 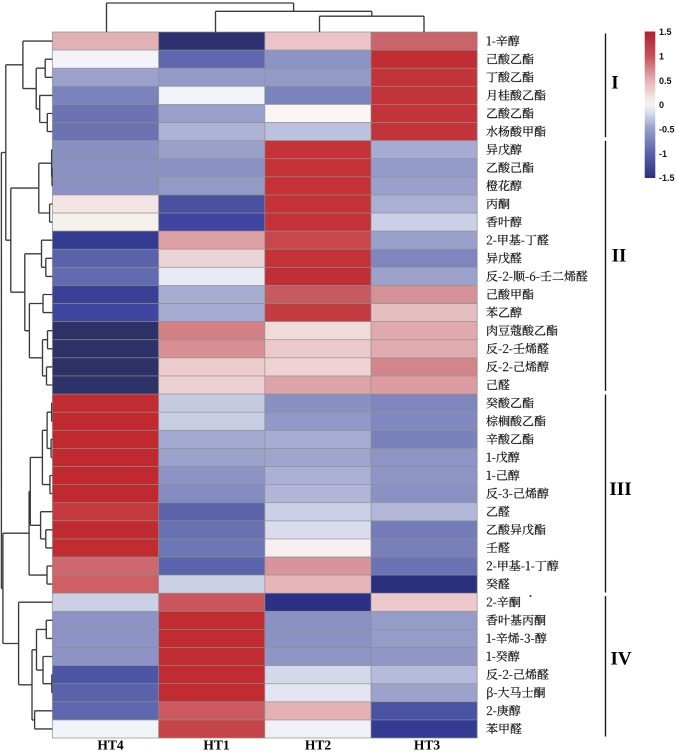 What do you see at coordinates (665, 32) in the screenshot?
I see `svg-text: 1.5` at bounding box center [665, 32].